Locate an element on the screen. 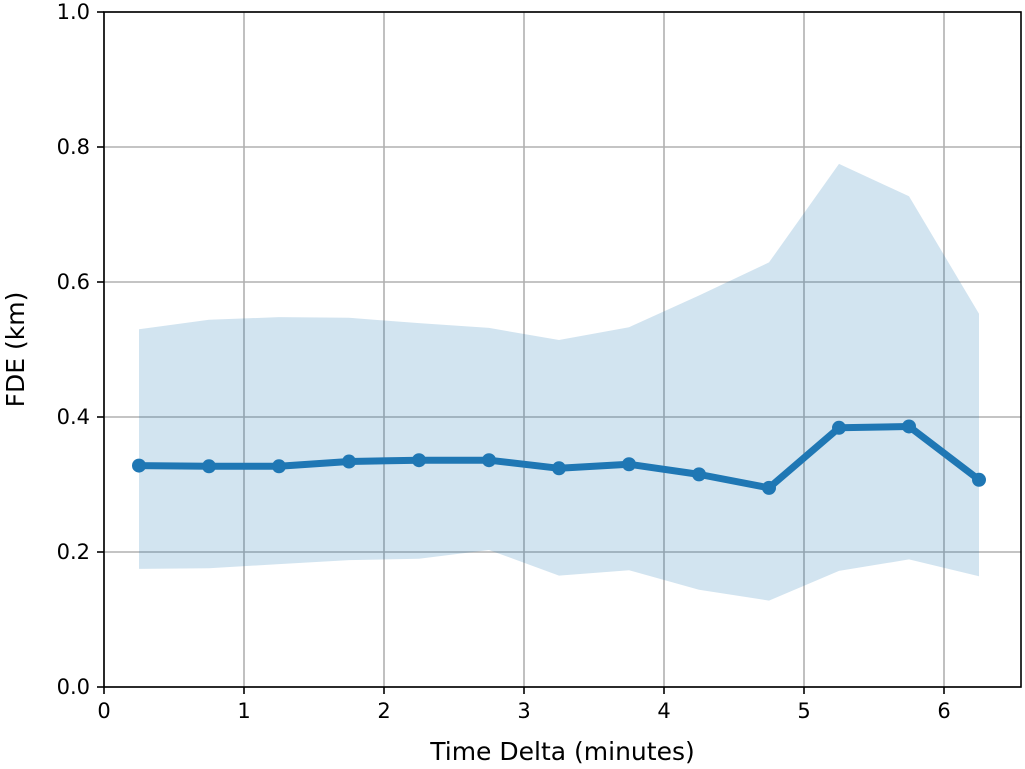 This screenshot has width=1025, height=769. y-axis-ticks: 0.0 0.2 0.4 0.6 0.8 1.0 is located at coordinates (80, 349).